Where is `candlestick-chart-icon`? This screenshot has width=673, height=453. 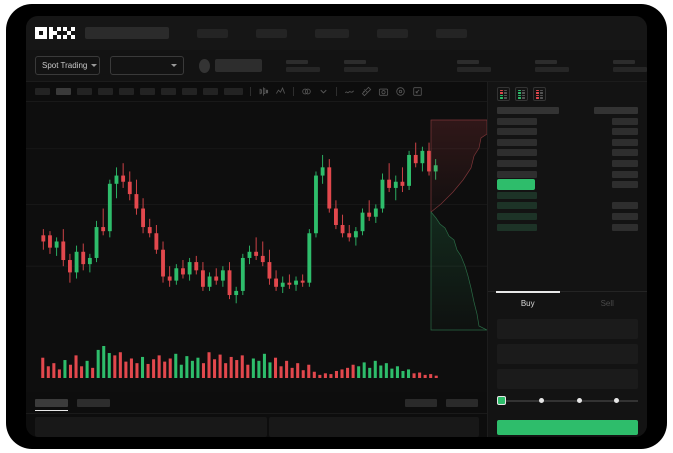 candlestick-chart-icon is located at coordinates (263, 91).